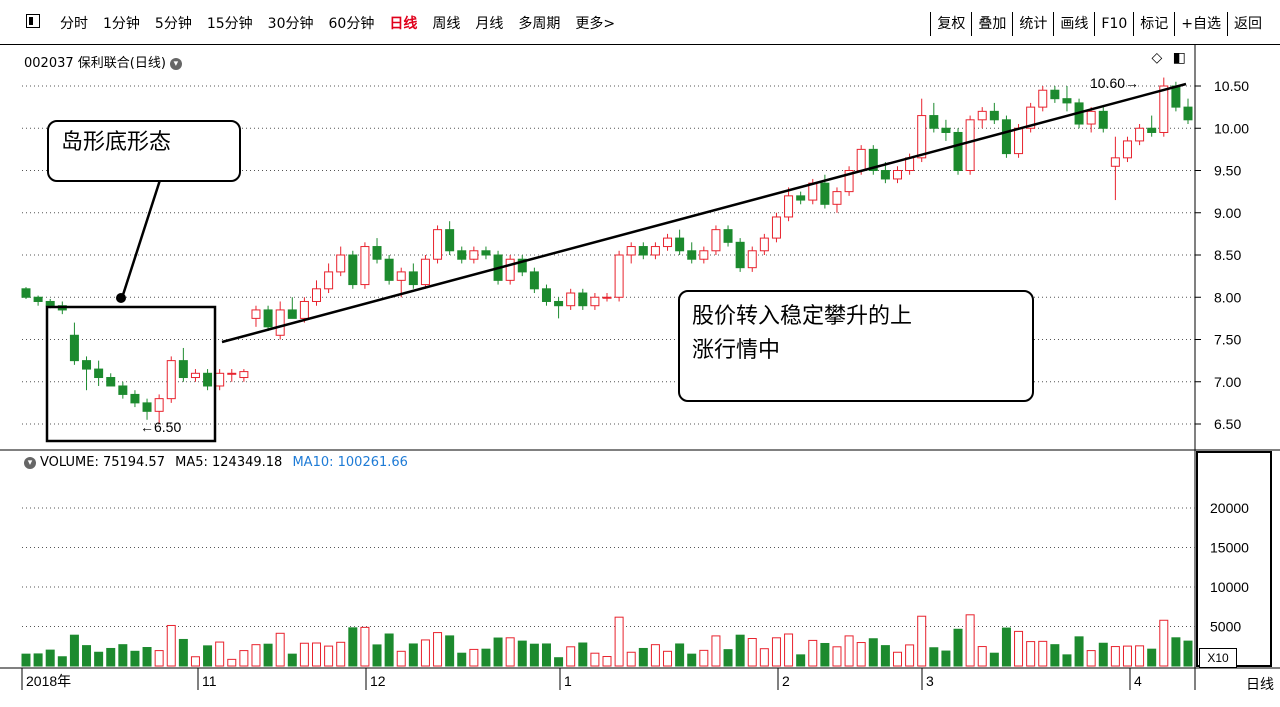  I want to click on tab-fenshi: 分时, so click(74, 24).